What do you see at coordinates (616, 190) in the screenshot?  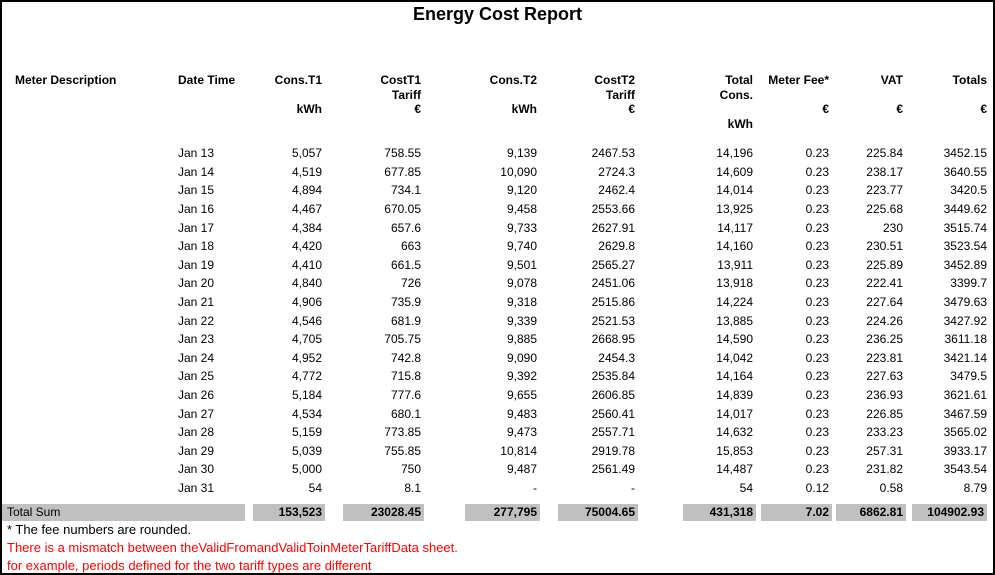 I see `cell-cost-t2-tariff: 2462.4` at bounding box center [616, 190].